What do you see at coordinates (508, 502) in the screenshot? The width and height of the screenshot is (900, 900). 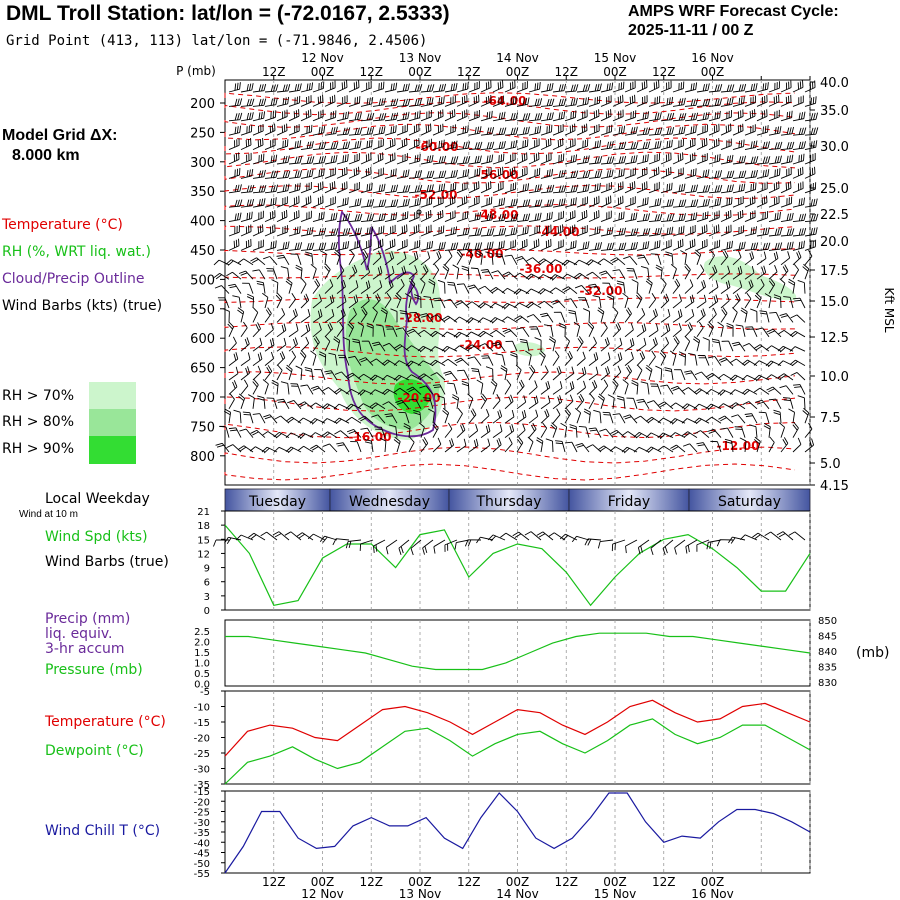 I see `weekday-label: Thursday` at bounding box center [508, 502].